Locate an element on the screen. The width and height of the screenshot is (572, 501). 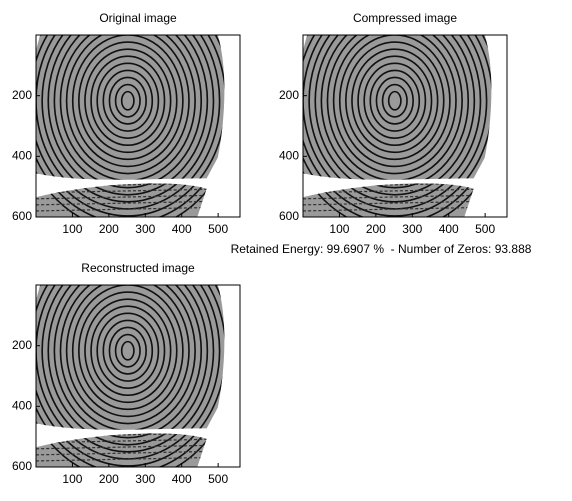
subplot-title: Compressed image is located at coordinates (405, 18).